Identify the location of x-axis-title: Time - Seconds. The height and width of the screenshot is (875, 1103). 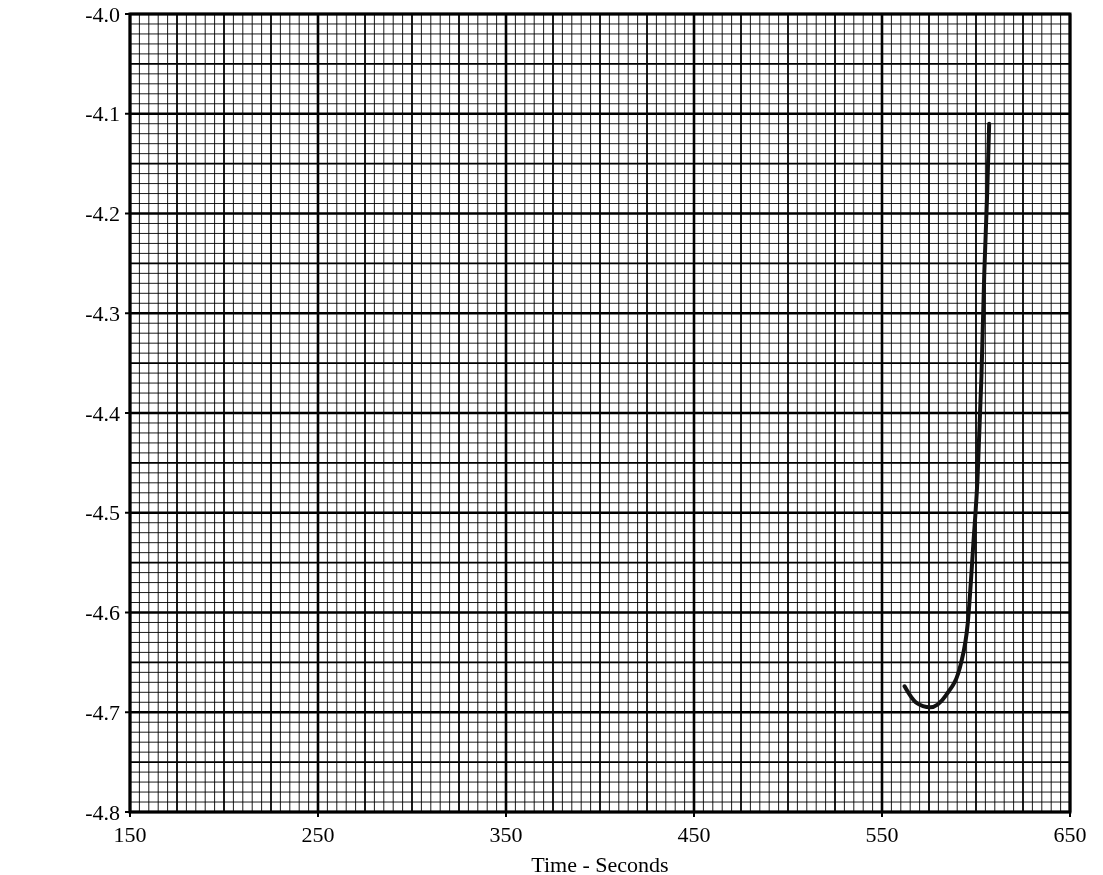
(600, 863).